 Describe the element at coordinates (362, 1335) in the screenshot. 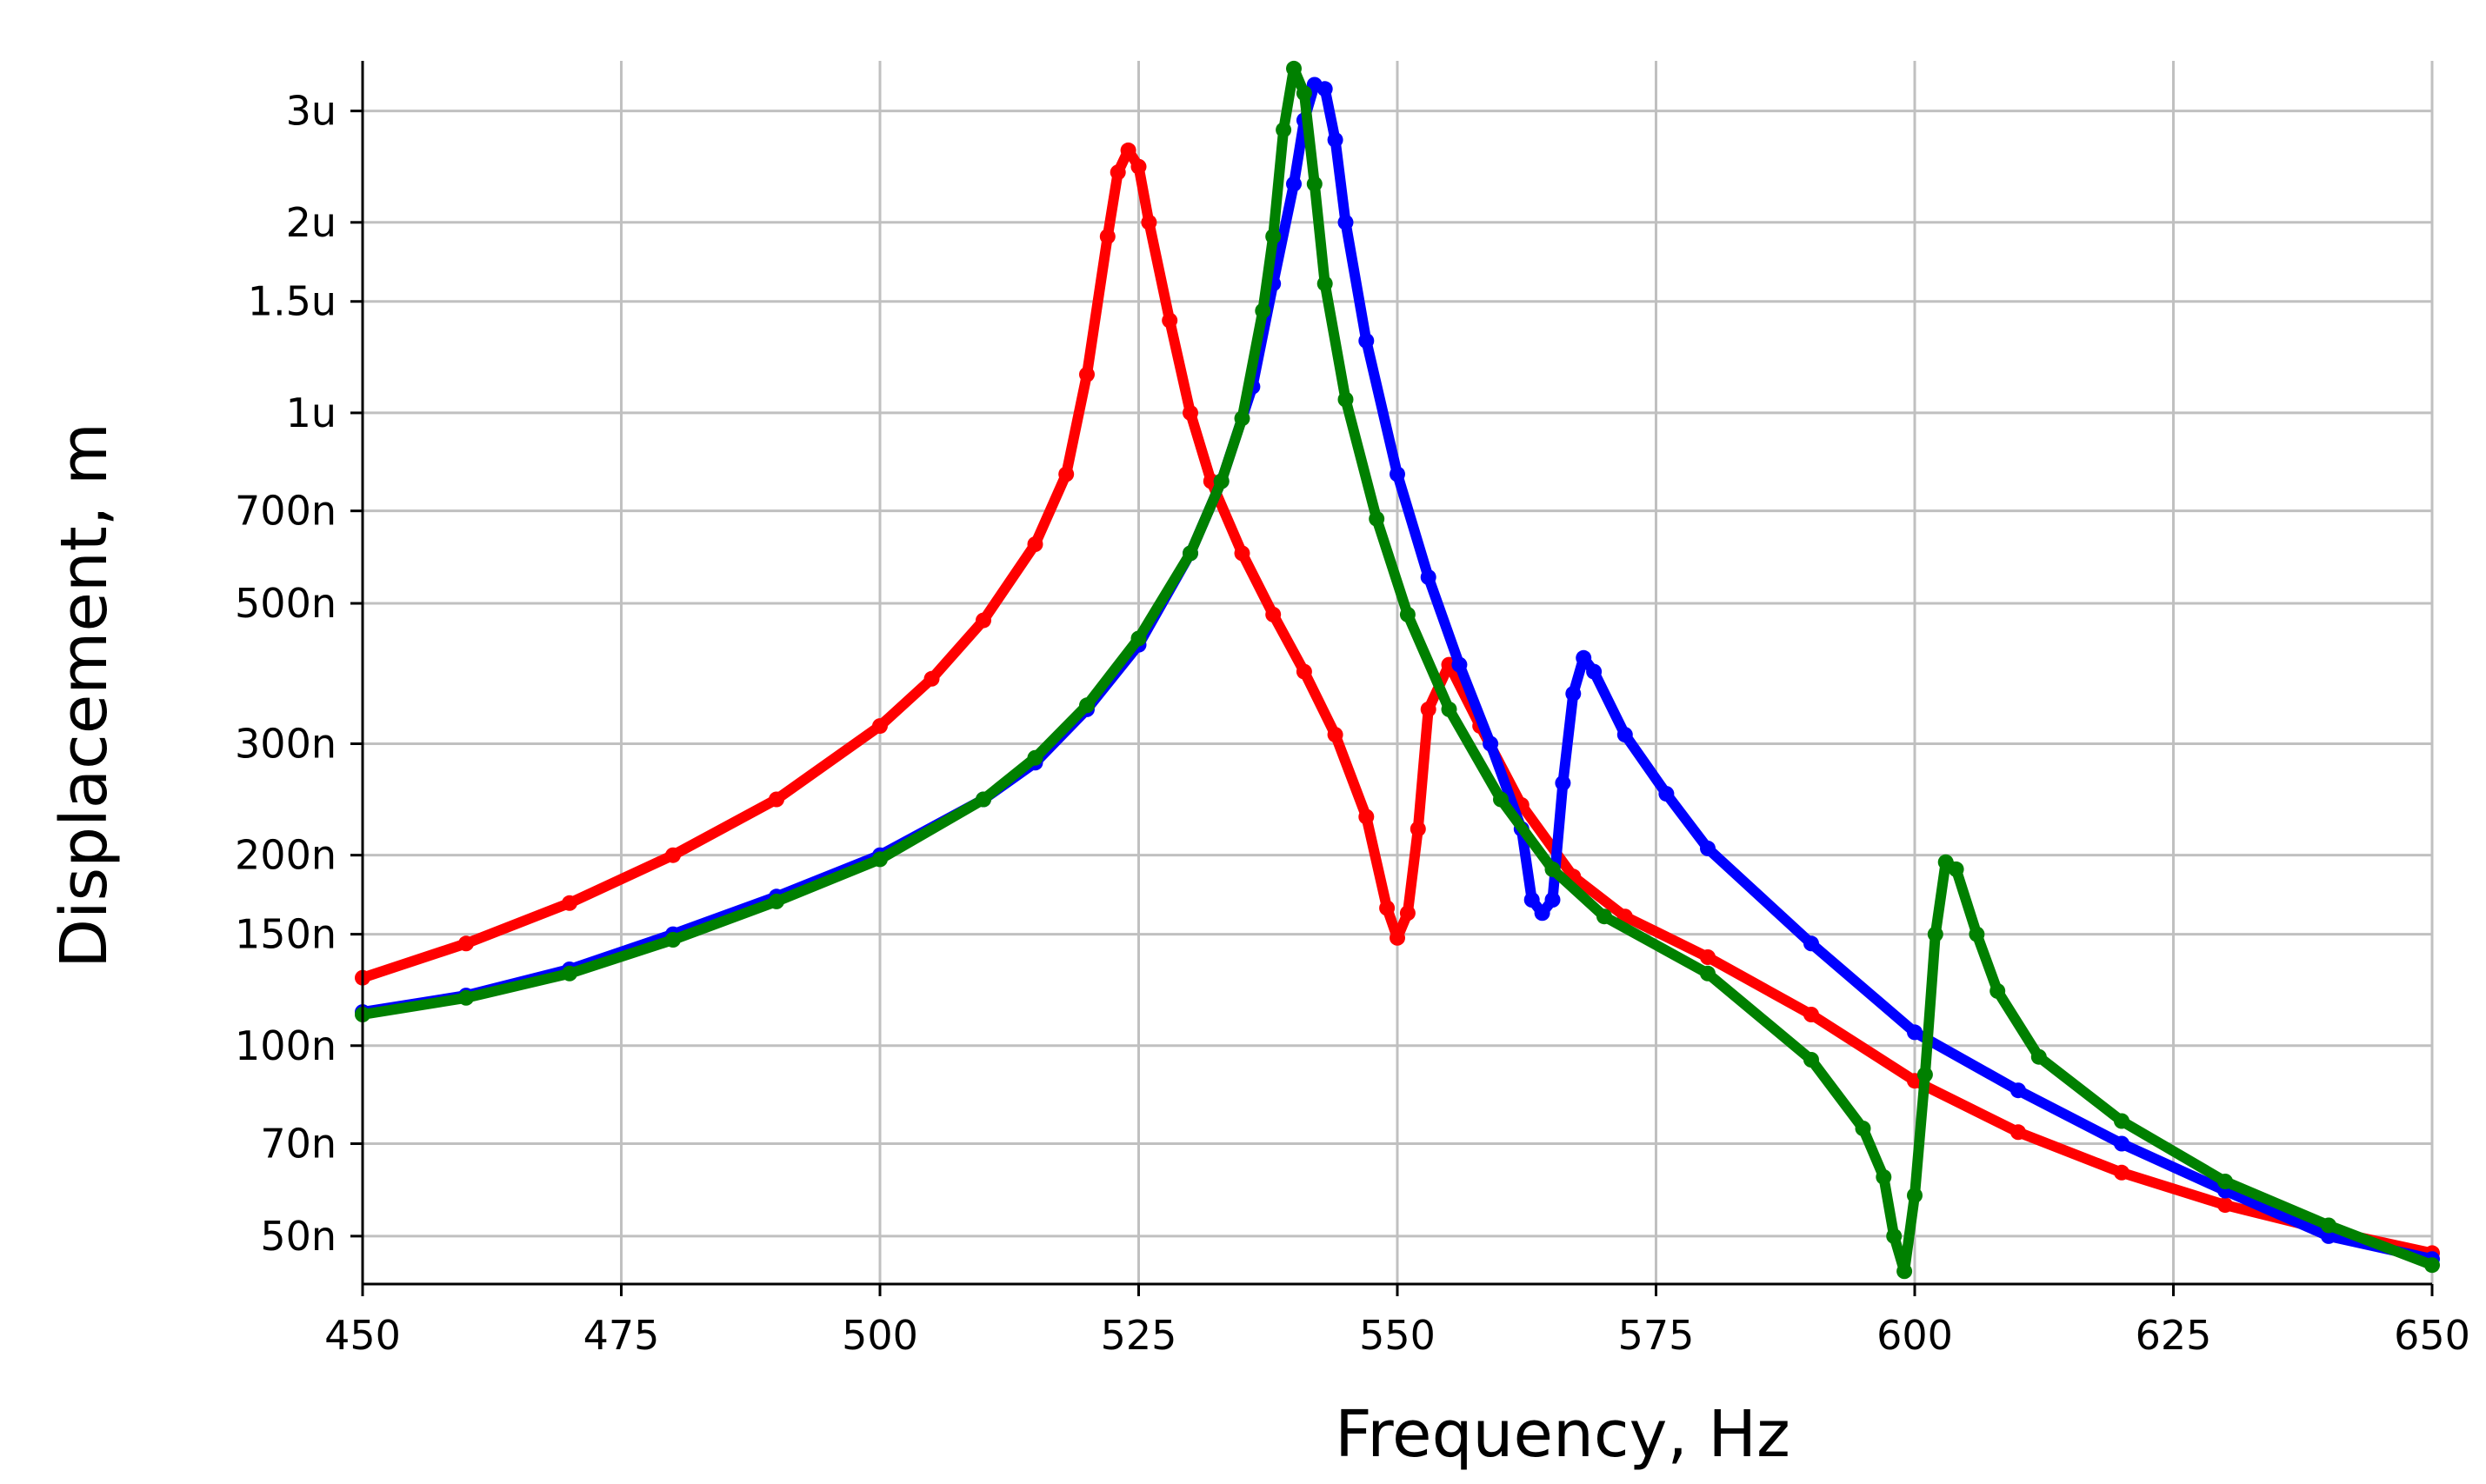

I see `x-tick-label: 450` at that location.